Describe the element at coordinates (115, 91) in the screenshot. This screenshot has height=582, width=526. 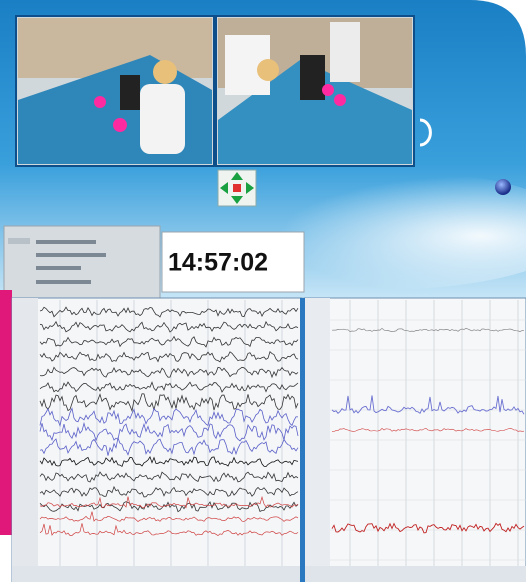
I see `video-left` at that location.